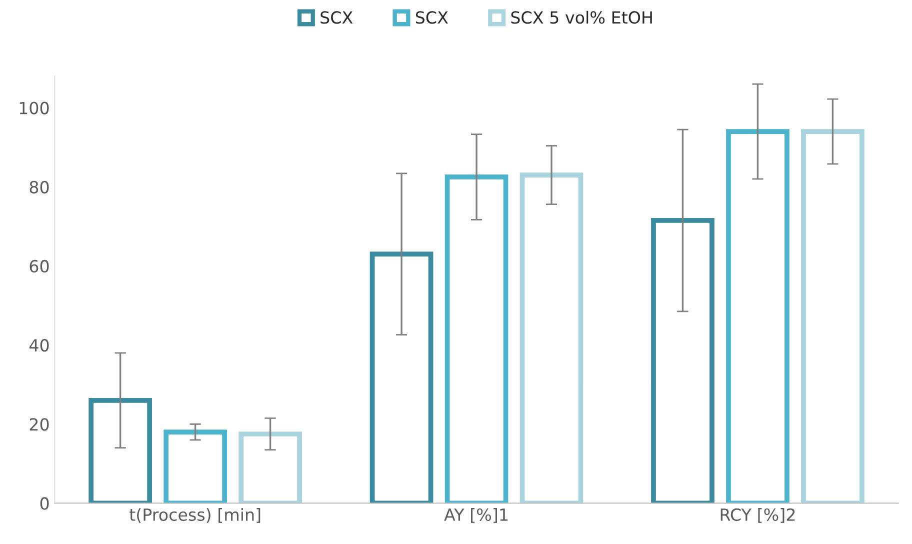 This screenshot has height=544, width=912. I want to click on y-tick-label: 60, so click(39, 266).